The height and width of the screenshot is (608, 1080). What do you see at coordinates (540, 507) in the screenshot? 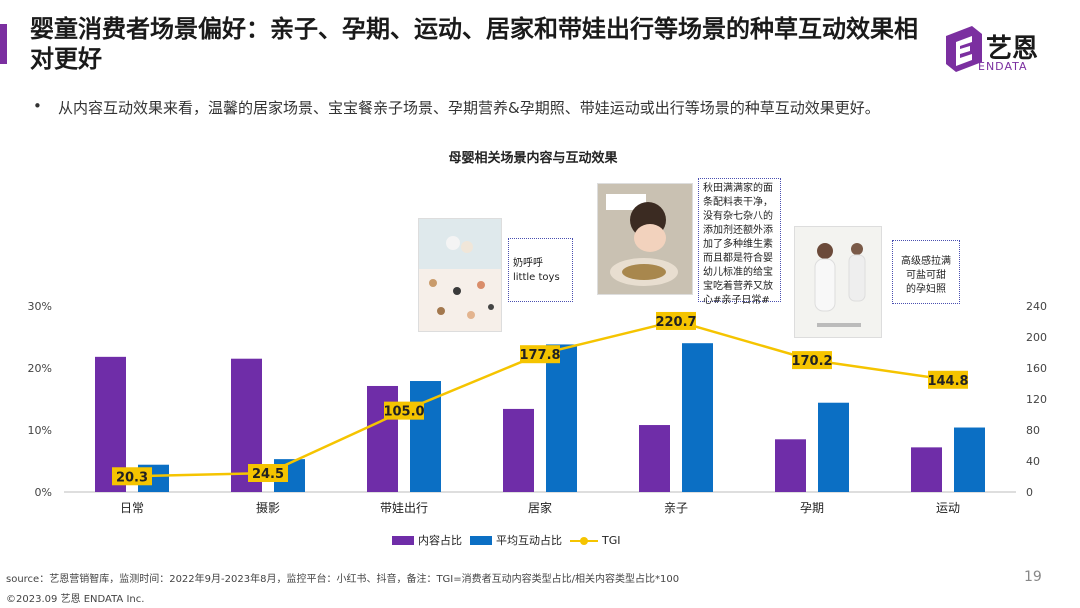
I see `x-tick-label: 居家` at bounding box center [540, 507].